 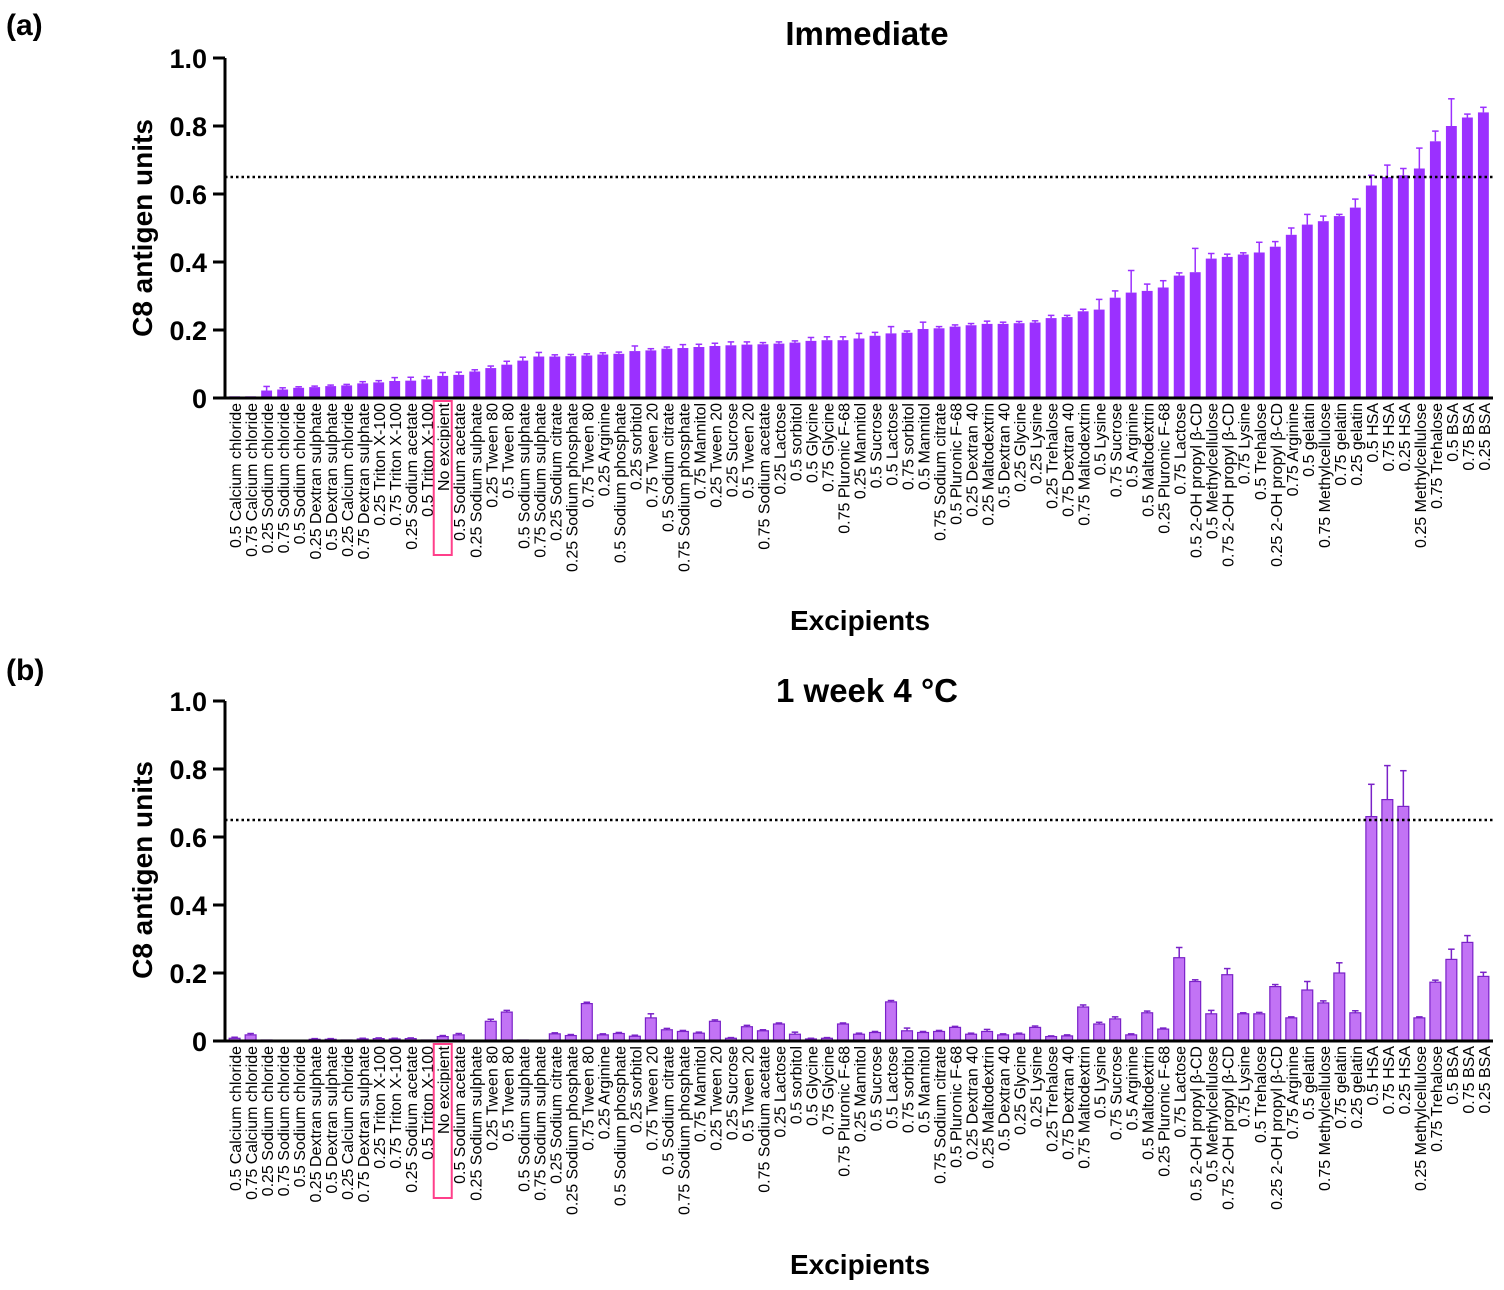 What do you see at coordinates (860, 1264) in the screenshot?
I see `x-axis-label-b: Excipients` at bounding box center [860, 1264].